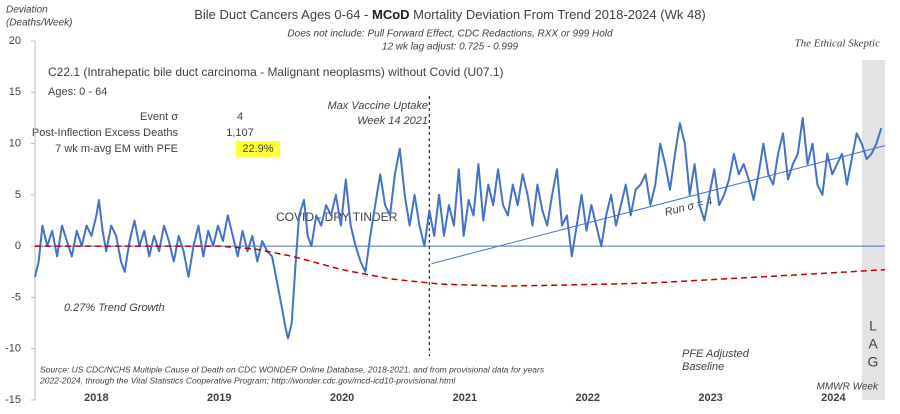  I want to click on stat-label: Event σ, so click(159, 117).